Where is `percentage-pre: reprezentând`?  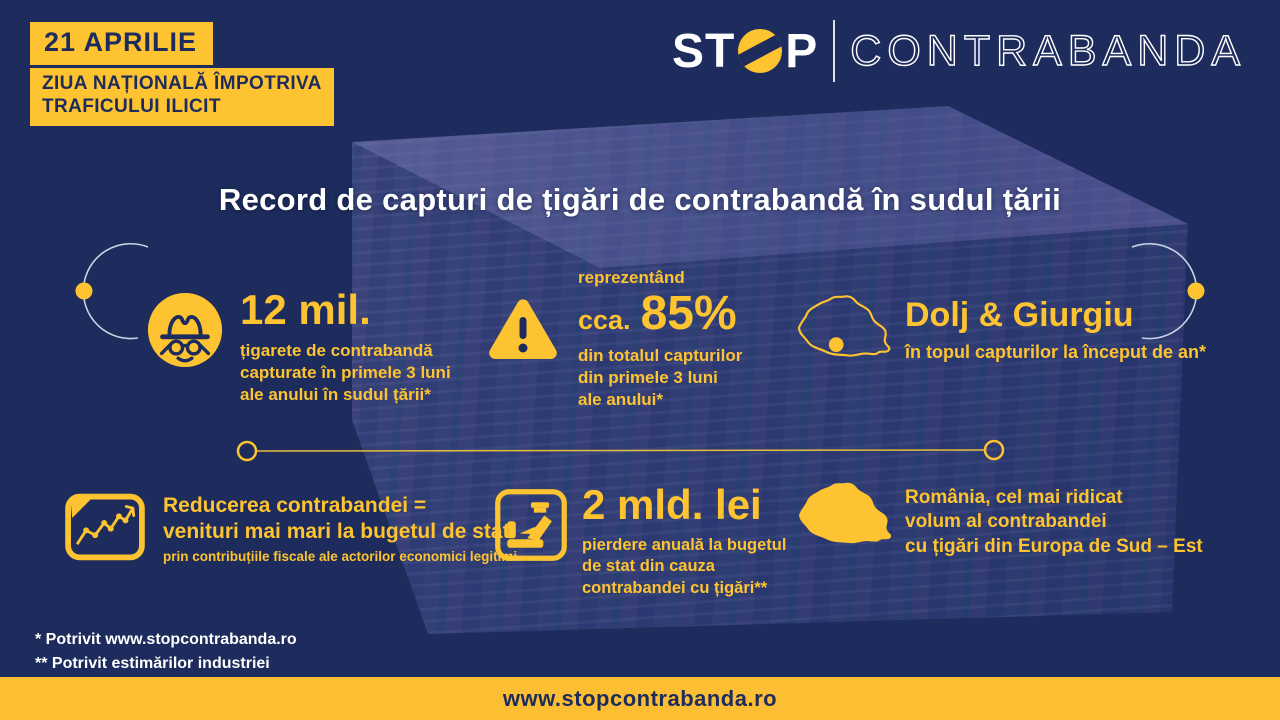 percentage-pre: reprezentând is located at coordinates (631, 277).